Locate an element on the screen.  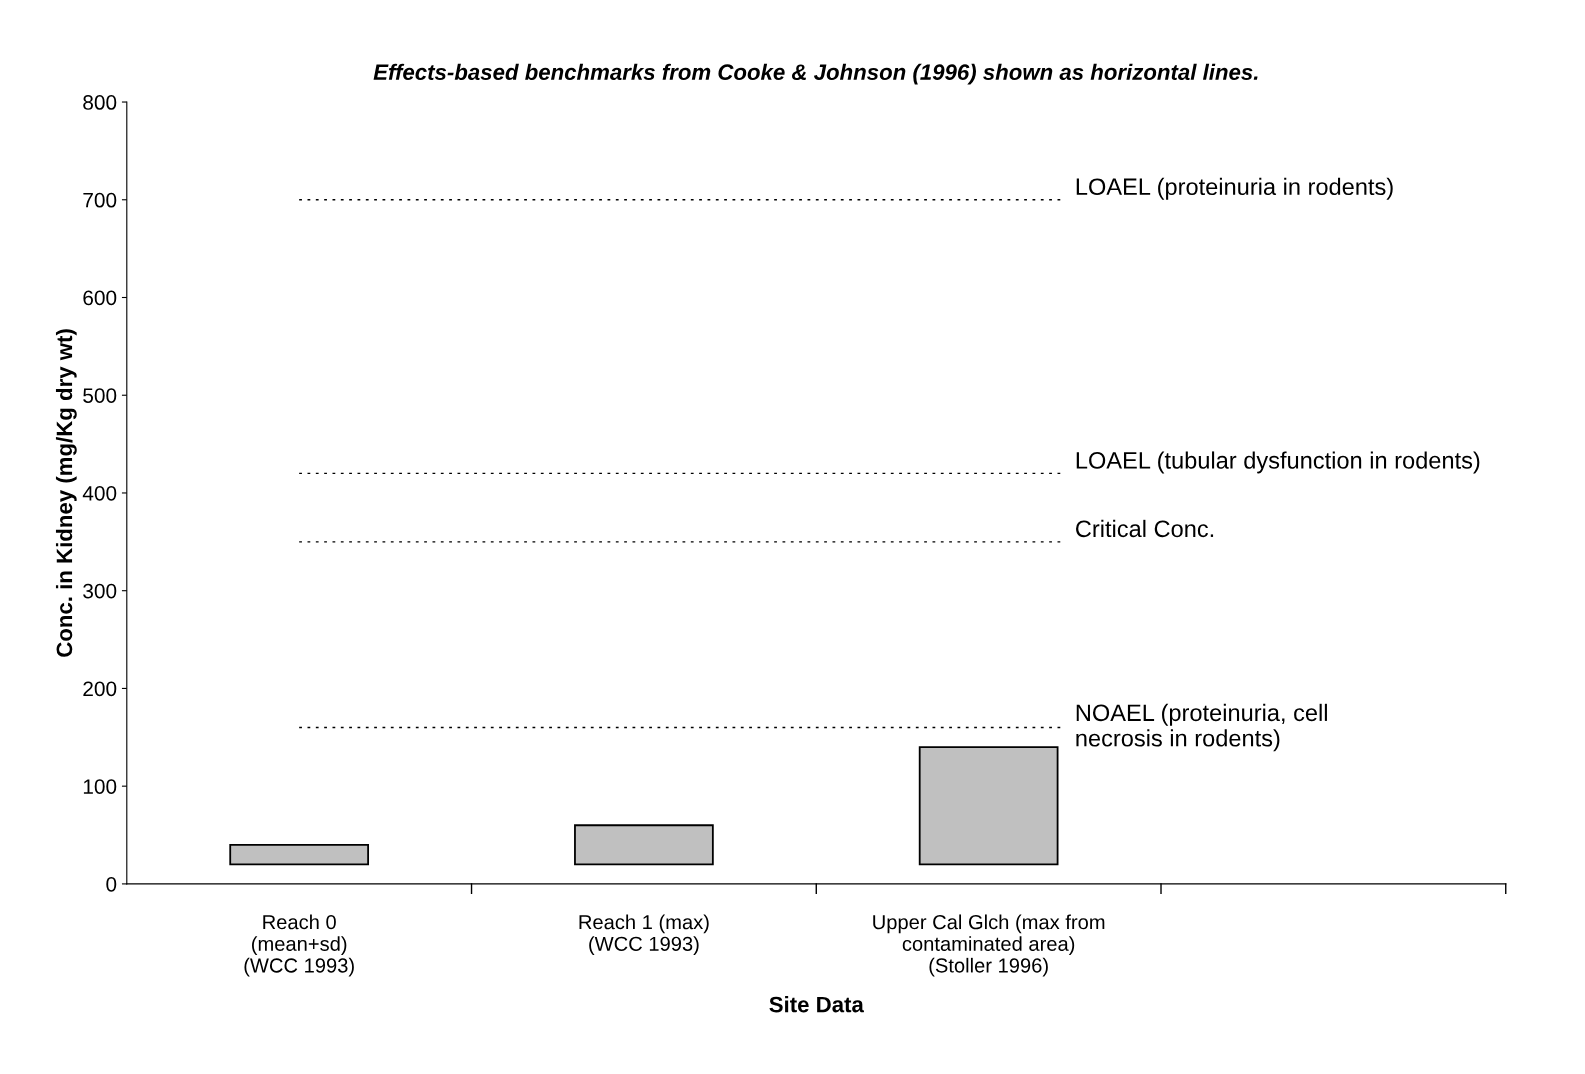
y-tick-label: 500 is located at coordinates (100, 395).